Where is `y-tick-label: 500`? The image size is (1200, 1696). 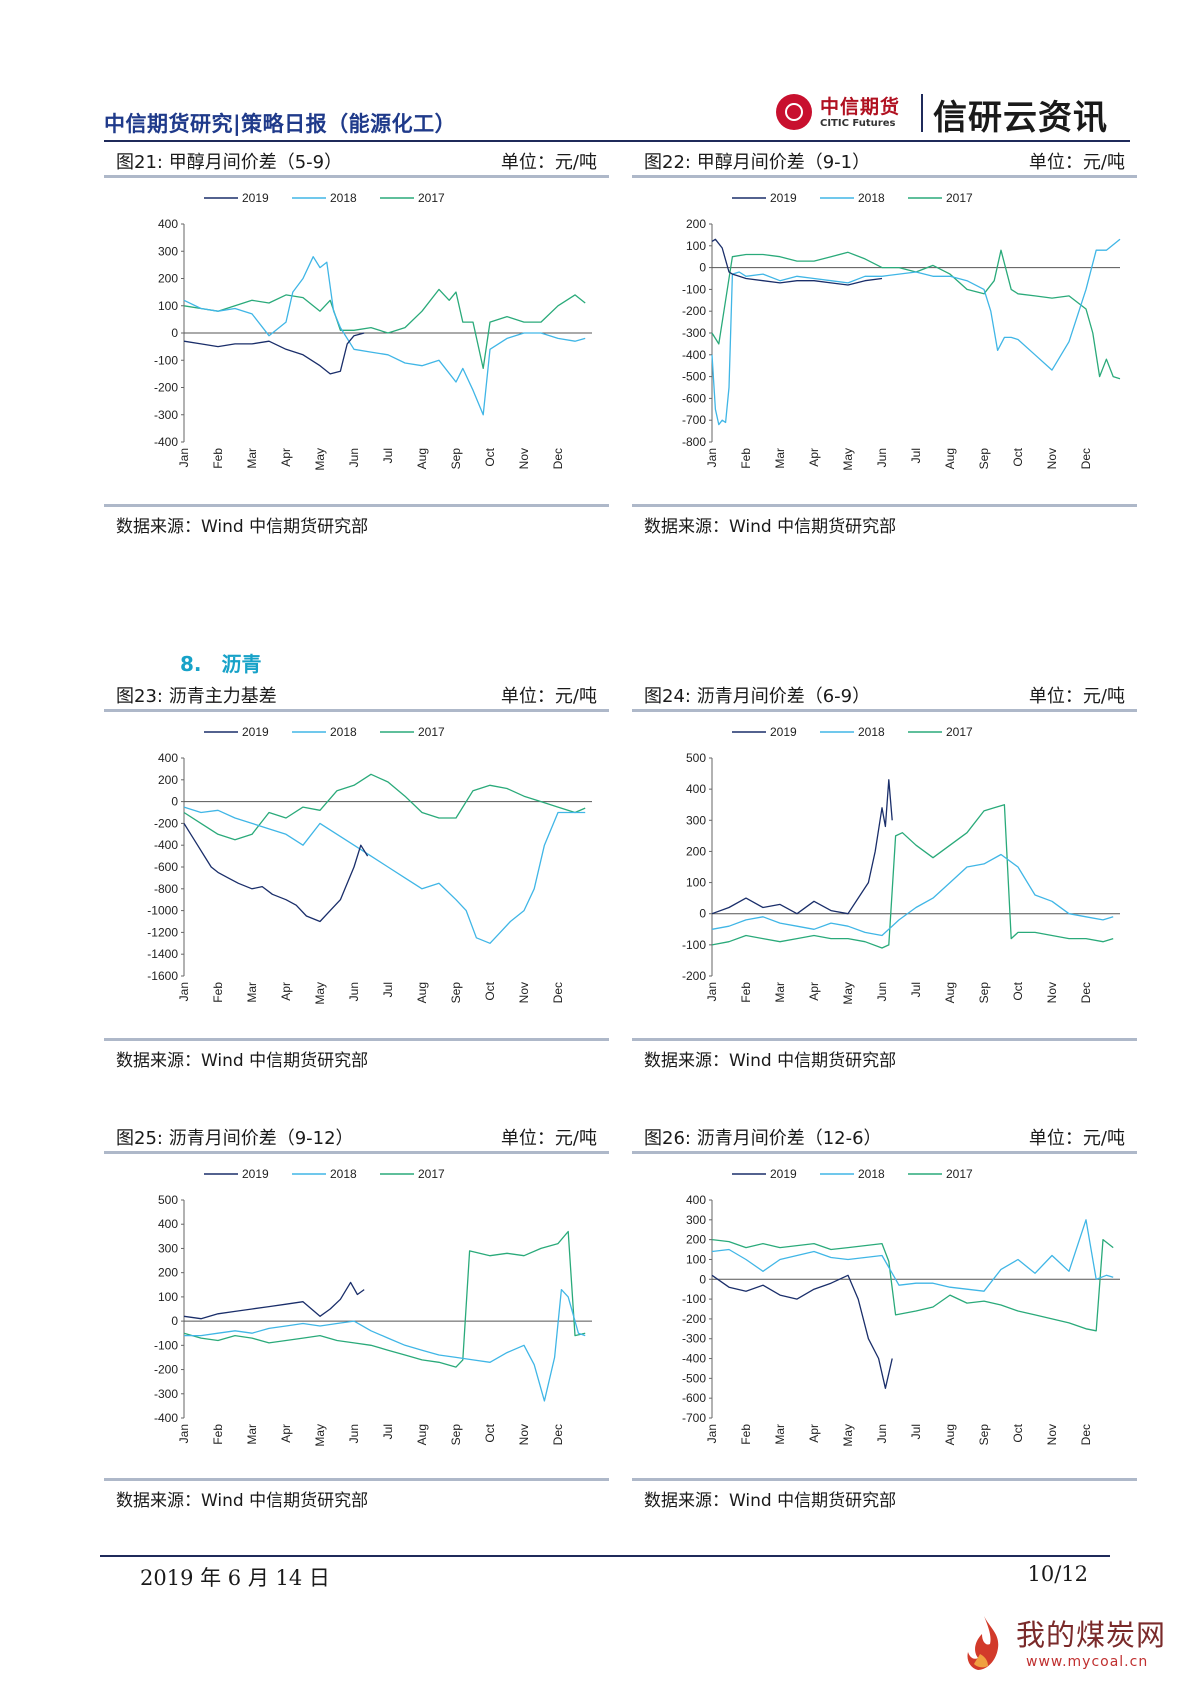
y-tick-label: 500 is located at coordinates (696, 758).